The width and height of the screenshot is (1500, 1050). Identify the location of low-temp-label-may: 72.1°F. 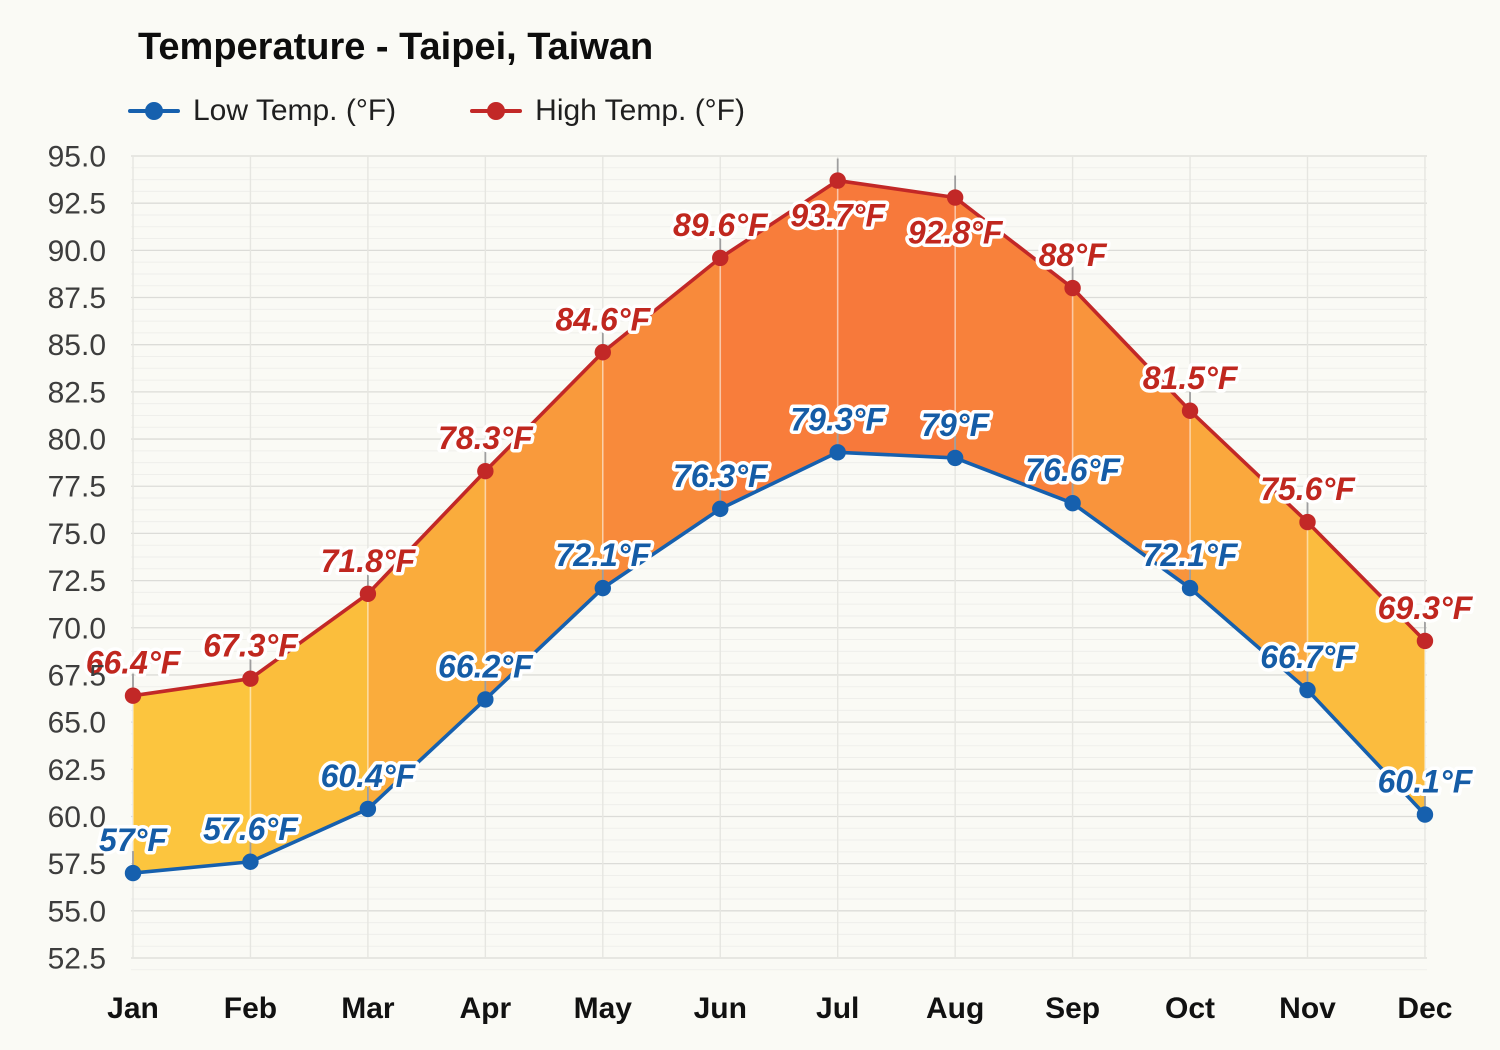
(603, 555).